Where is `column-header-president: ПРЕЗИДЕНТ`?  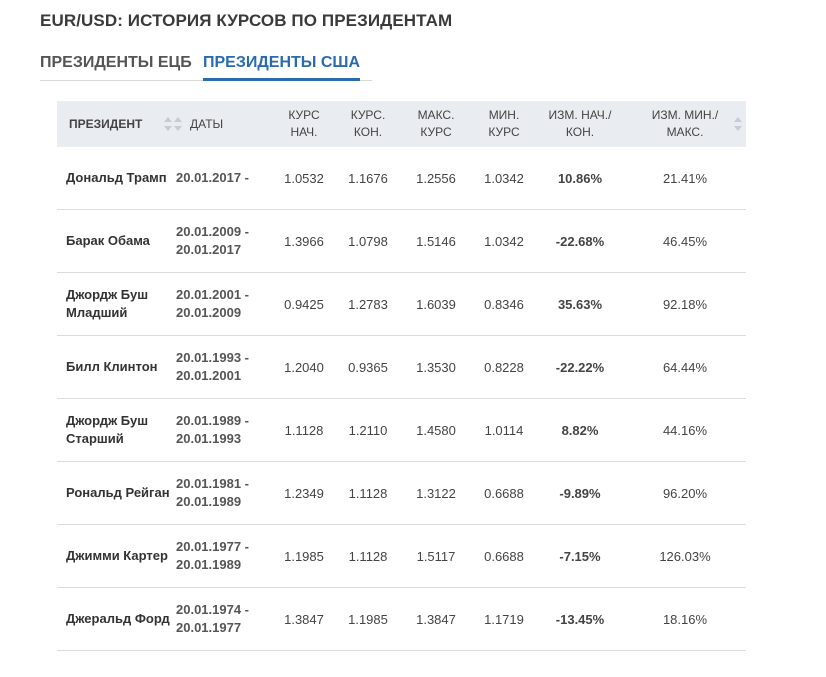
column-header-president: ПРЕЗИДЕНТ is located at coordinates (116, 124).